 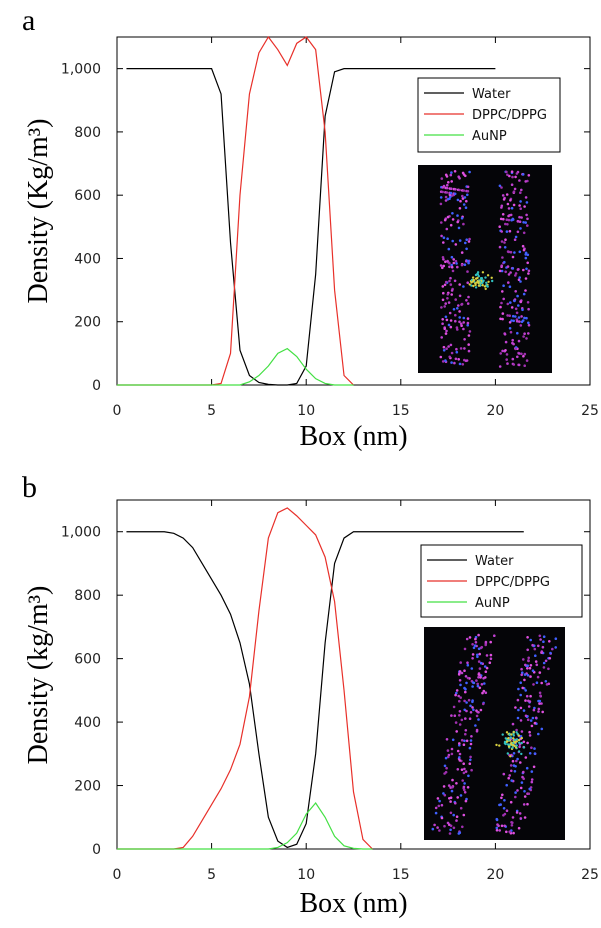 What do you see at coordinates (87, 596) in the screenshot?
I see `y-tick-label: 800` at bounding box center [87, 596].